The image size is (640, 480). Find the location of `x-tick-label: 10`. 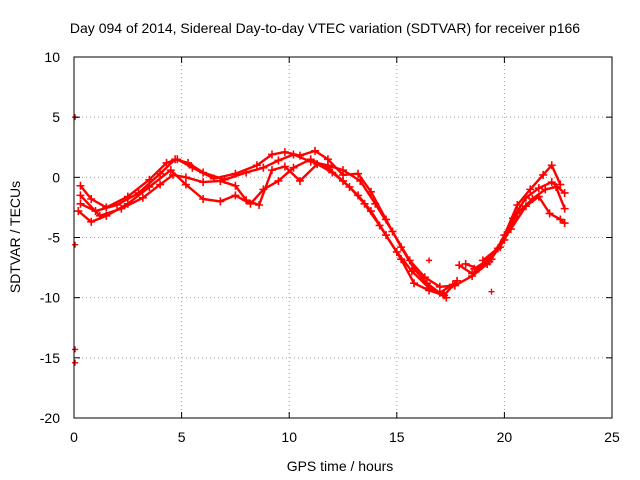

x-tick-label: 10 is located at coordinates (289, 437).